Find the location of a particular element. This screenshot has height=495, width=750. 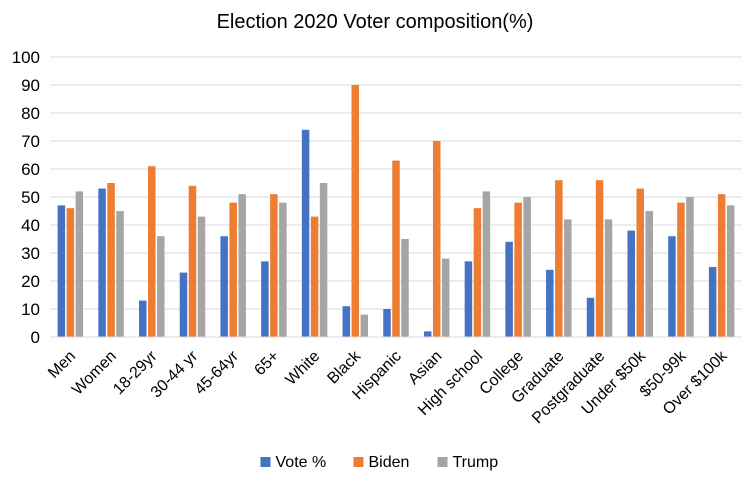

chart-title: Election 2020 Voter composition(%) is located at coordinates (375, 22).